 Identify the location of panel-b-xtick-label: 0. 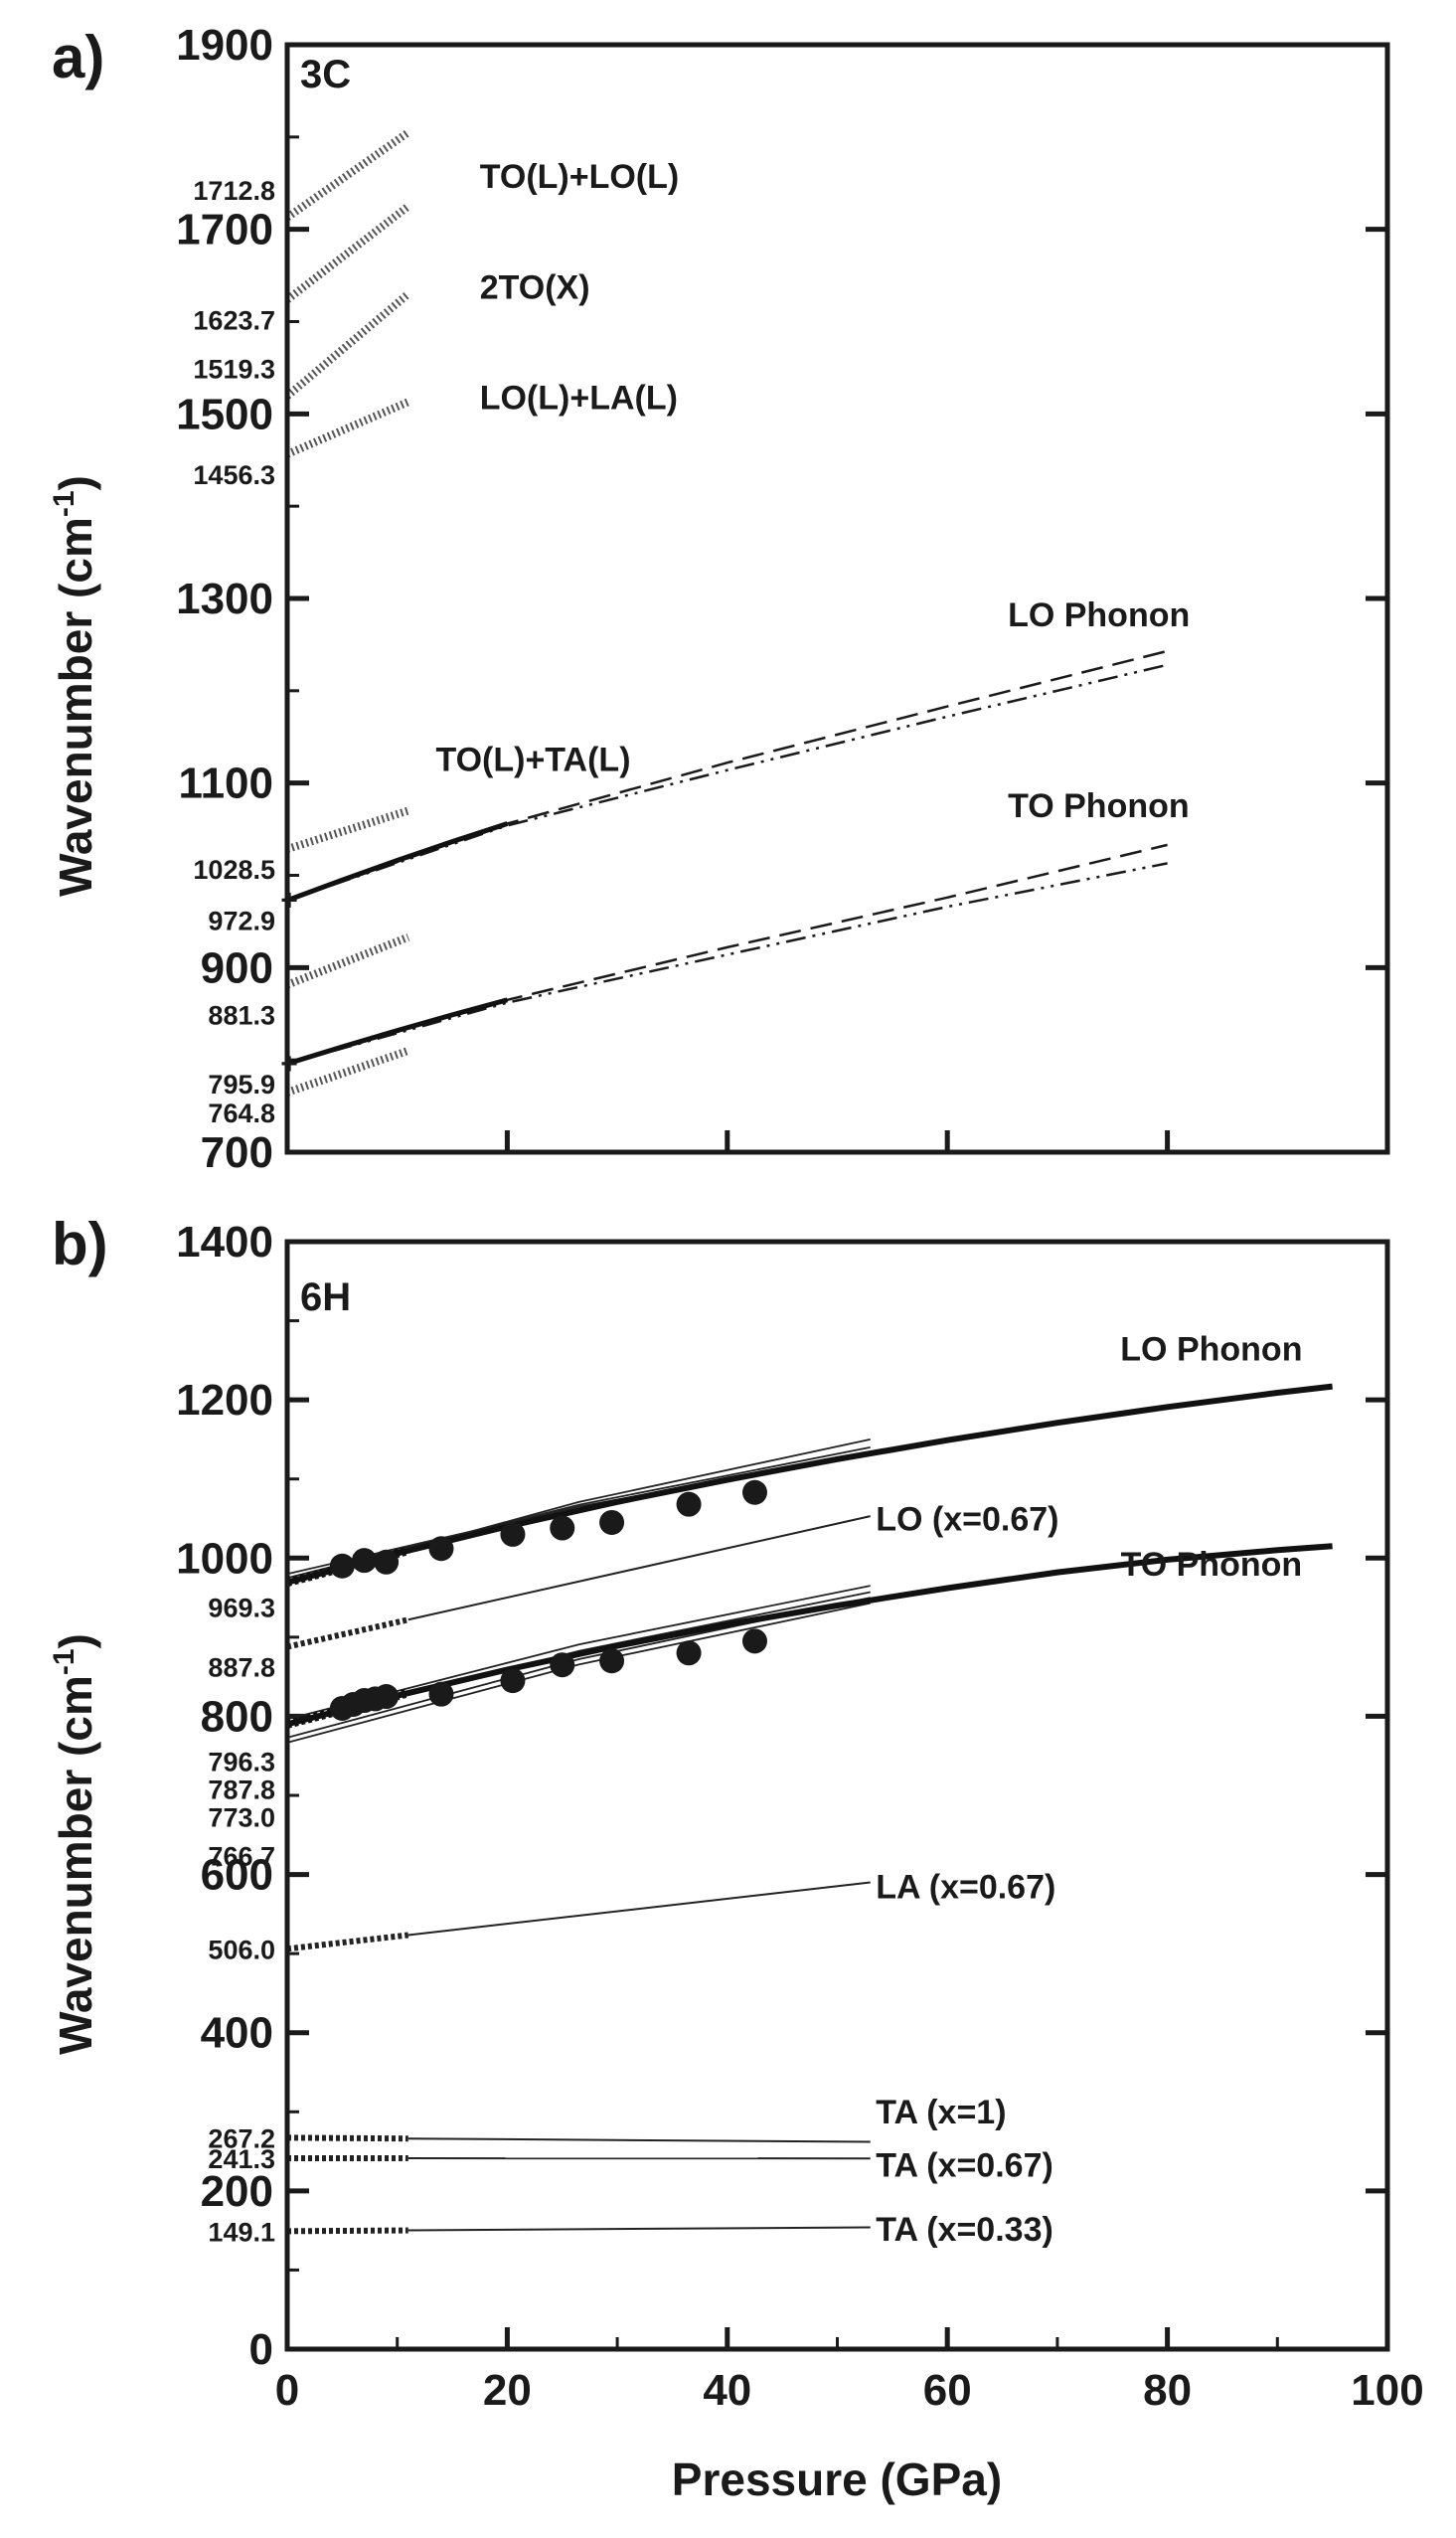
(287, 2390).